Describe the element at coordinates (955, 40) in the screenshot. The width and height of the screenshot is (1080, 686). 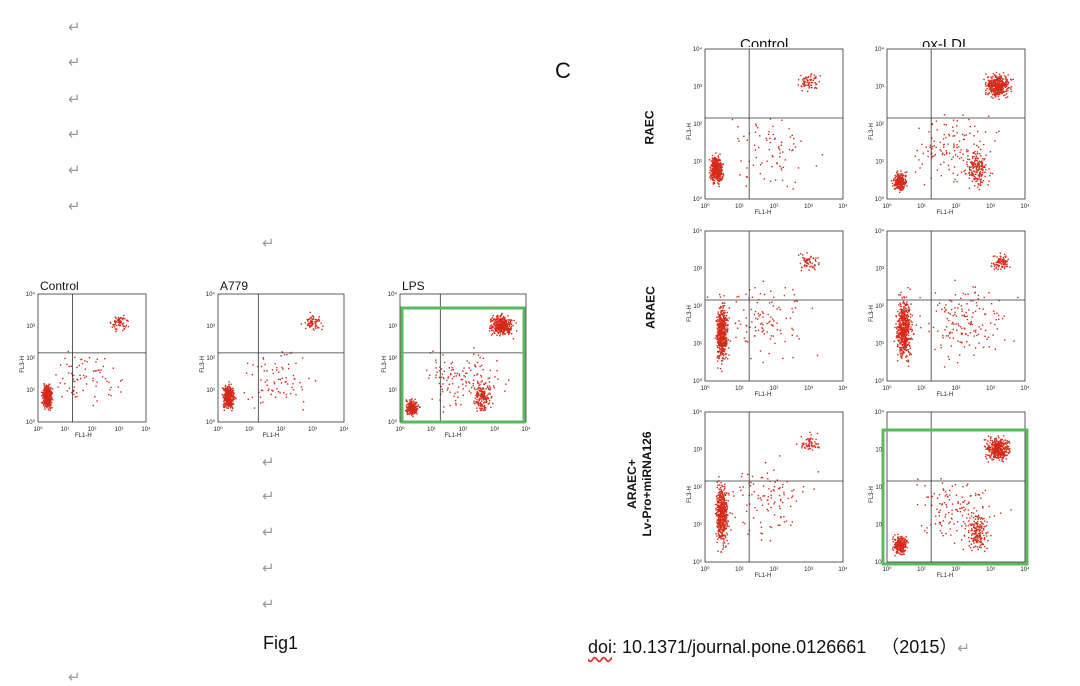
I see `column-header-cropped: ox-LDL` at that location.